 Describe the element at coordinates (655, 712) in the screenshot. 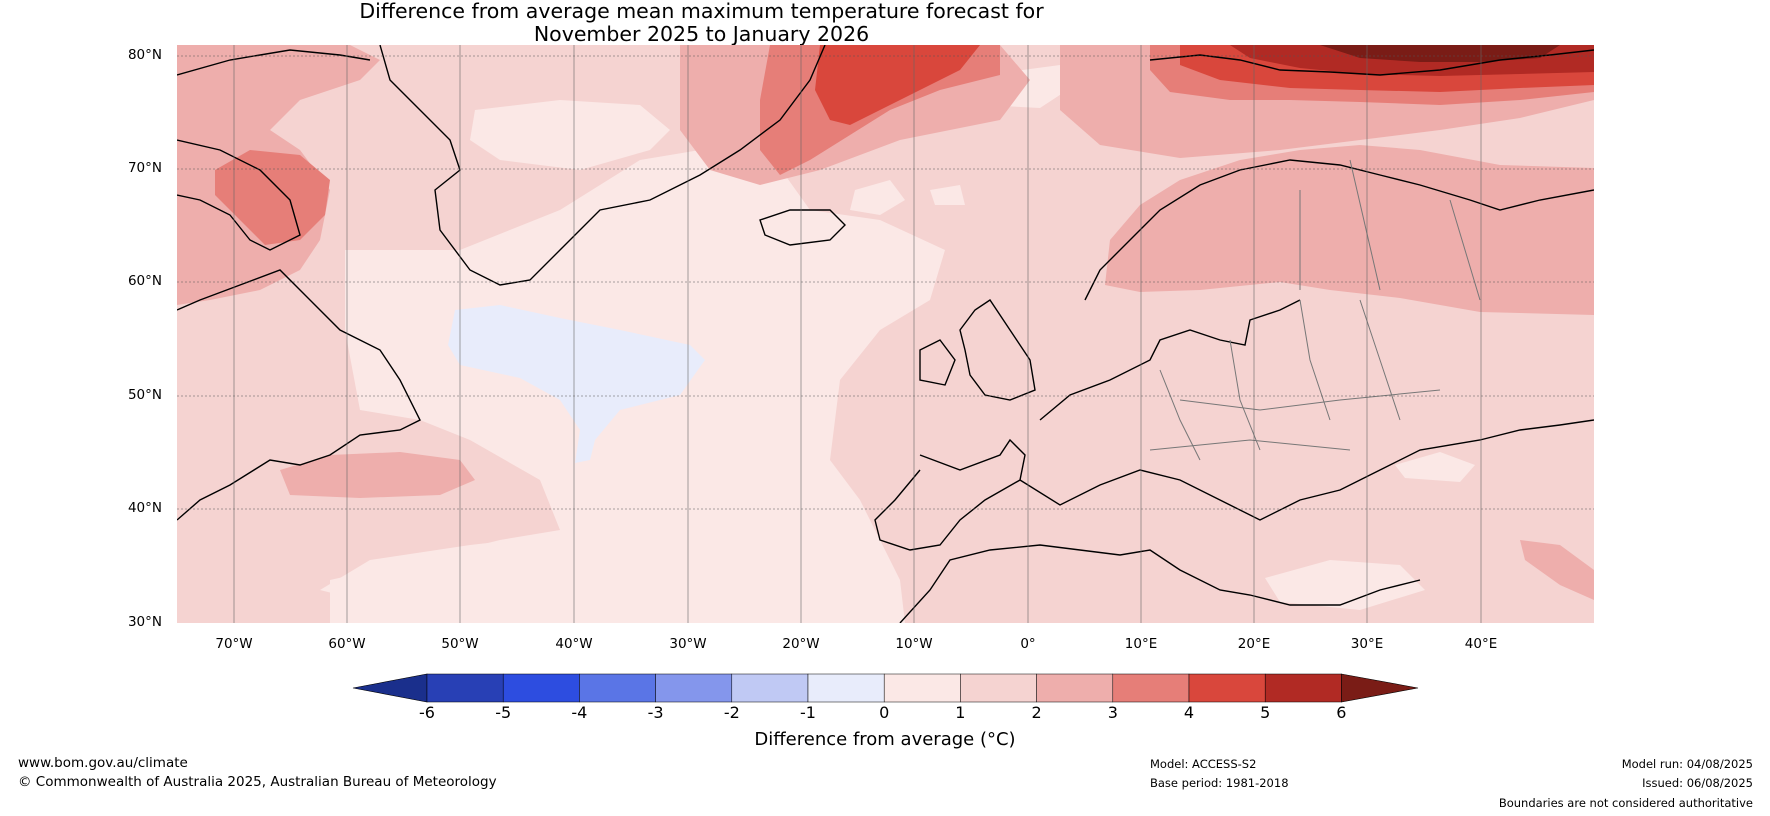

I see `colorbar-tick-label: -3` at that location.